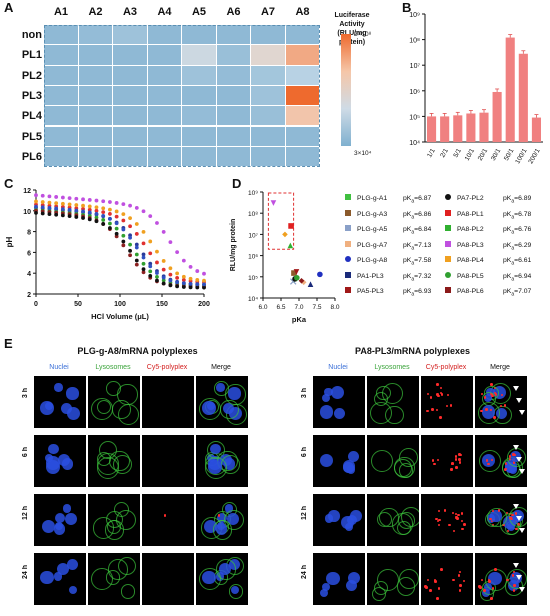 Image resolution: width=550 pixels, height=616 pixels. I want to click on heatmap-legend-title: Luciferase Activity (RLU/mg protein), so click(352, 29).